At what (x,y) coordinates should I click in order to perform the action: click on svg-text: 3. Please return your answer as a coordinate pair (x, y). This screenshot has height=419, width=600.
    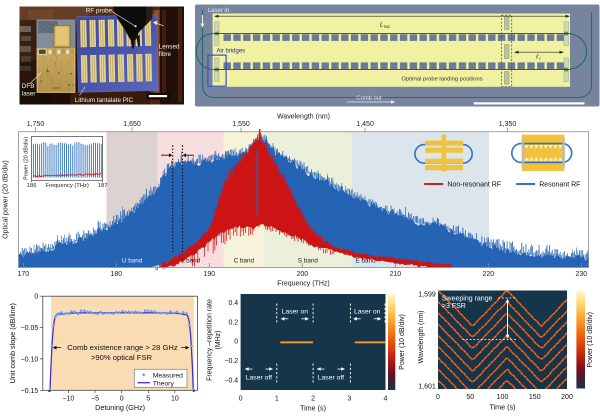
    Looking at the image, I should click on (349, 398).